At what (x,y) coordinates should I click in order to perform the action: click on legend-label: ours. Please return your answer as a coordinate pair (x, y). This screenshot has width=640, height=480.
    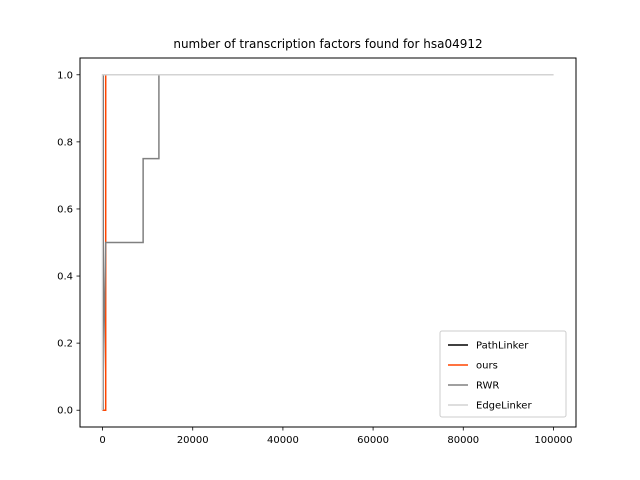
    Looking at the image, I should click on (487, 366).